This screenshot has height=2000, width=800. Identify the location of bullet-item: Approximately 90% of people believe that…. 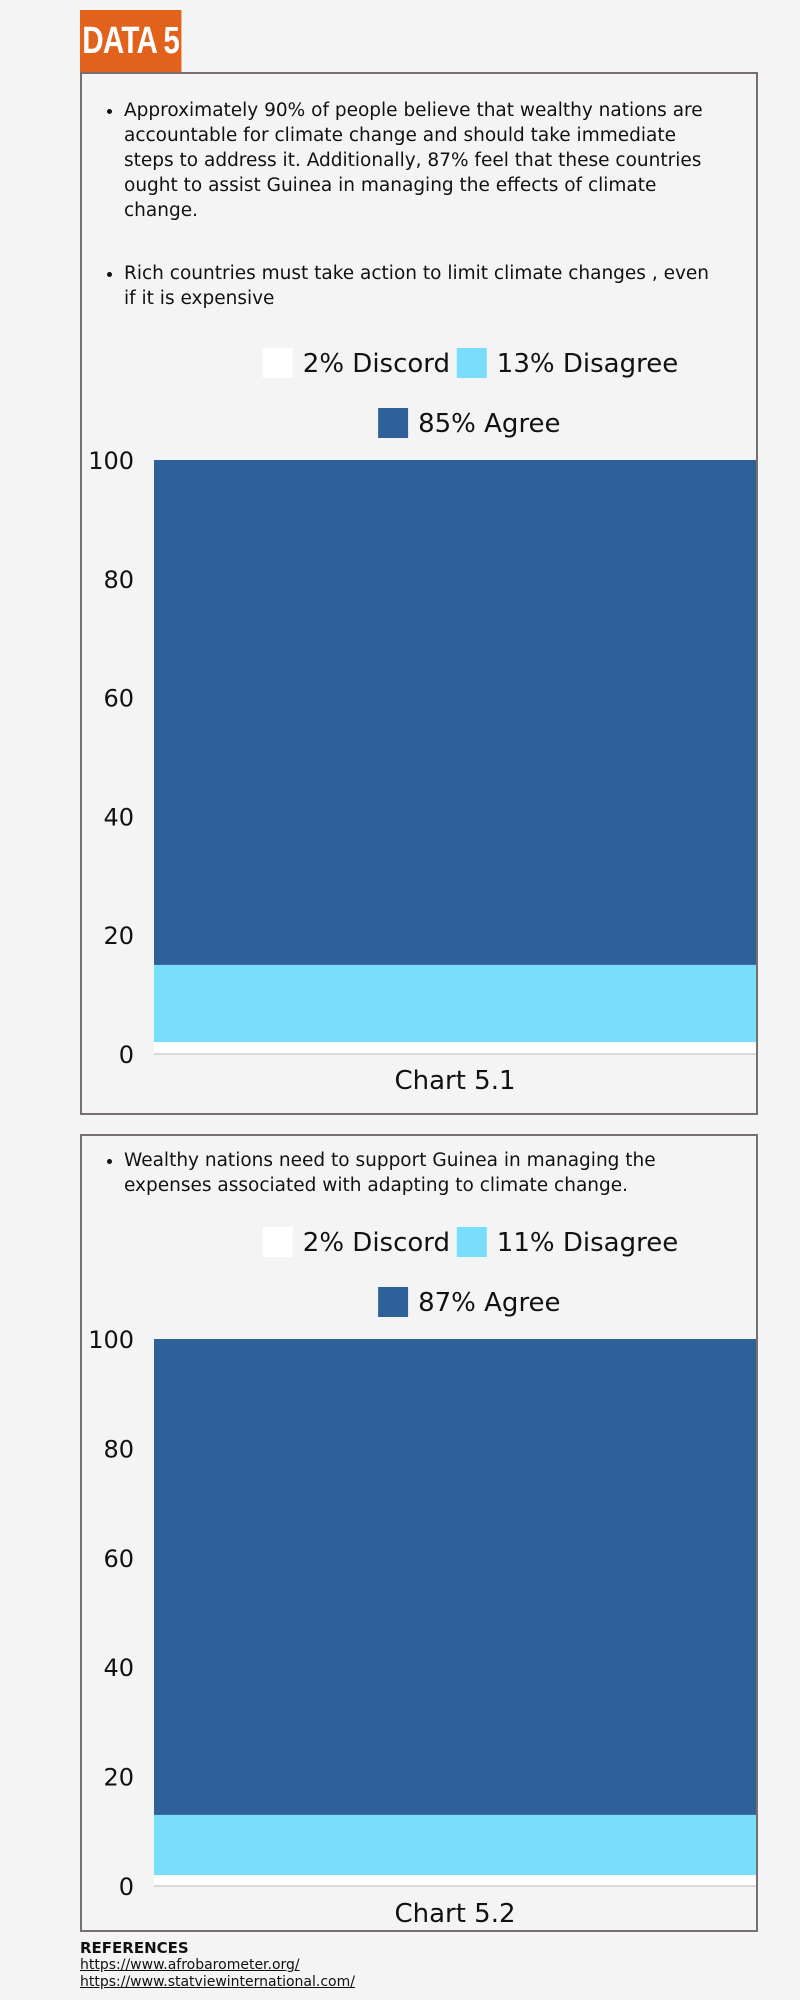
(440, 160).